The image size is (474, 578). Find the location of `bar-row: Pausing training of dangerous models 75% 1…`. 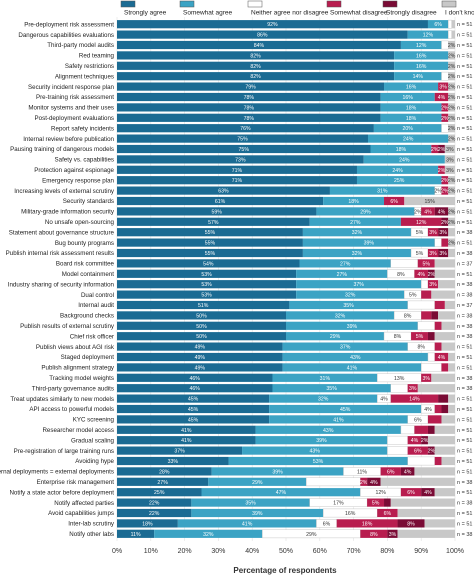

bar-row: Pausing training of dangerous models 75% 1… is located at coordinates (241, 148).